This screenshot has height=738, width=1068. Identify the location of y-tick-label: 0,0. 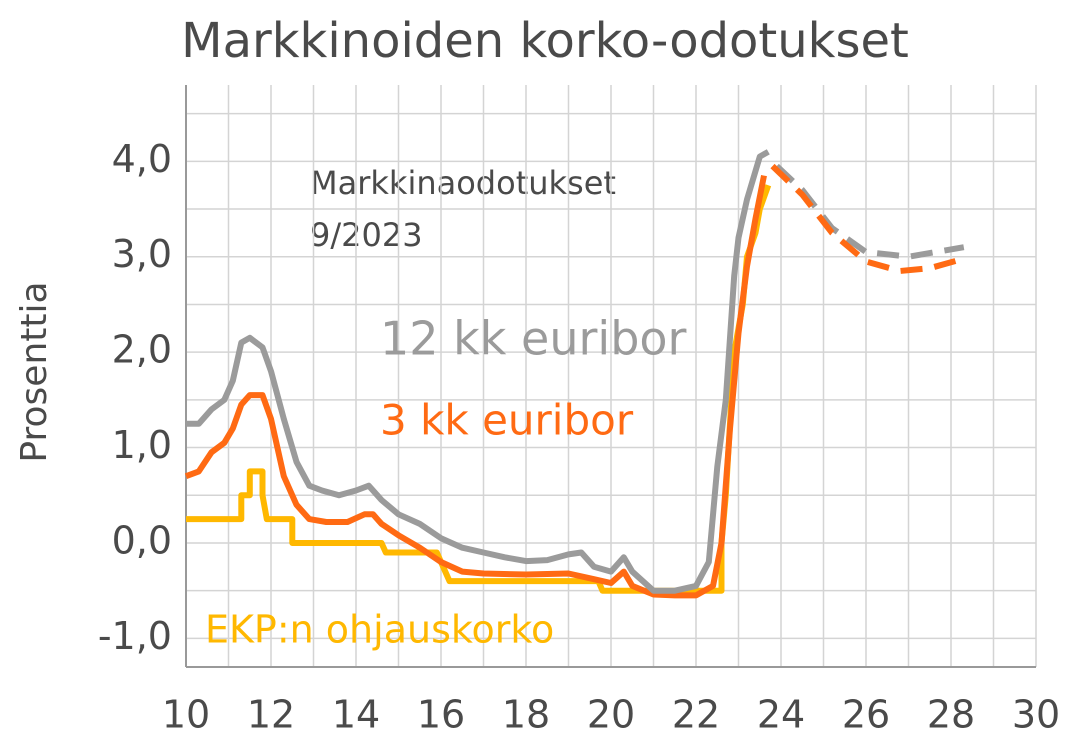
(142, 540).